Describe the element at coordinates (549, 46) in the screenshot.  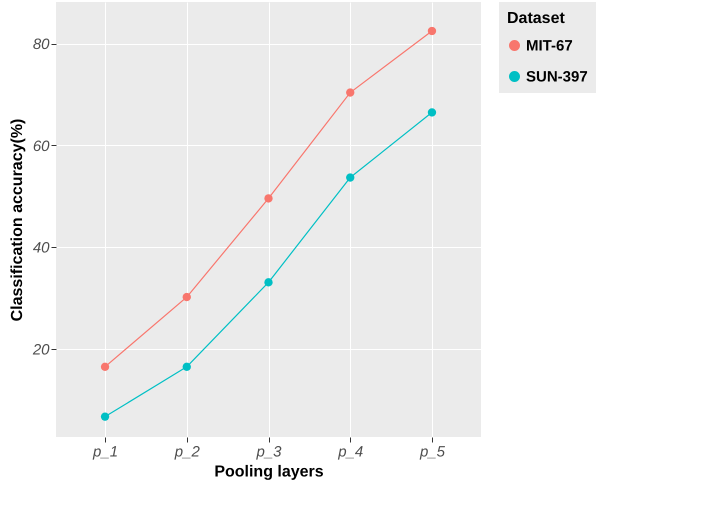
I see `legend-label: MIT-67` at that location.